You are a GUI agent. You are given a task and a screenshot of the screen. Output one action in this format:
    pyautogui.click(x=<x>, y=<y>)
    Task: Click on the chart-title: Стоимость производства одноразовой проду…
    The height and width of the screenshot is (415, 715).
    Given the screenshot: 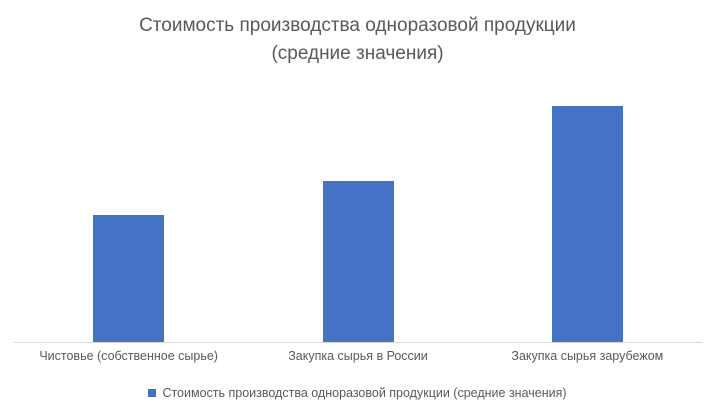 What is the action you would take?
    pyautogui.click(x=357, y=40)
    